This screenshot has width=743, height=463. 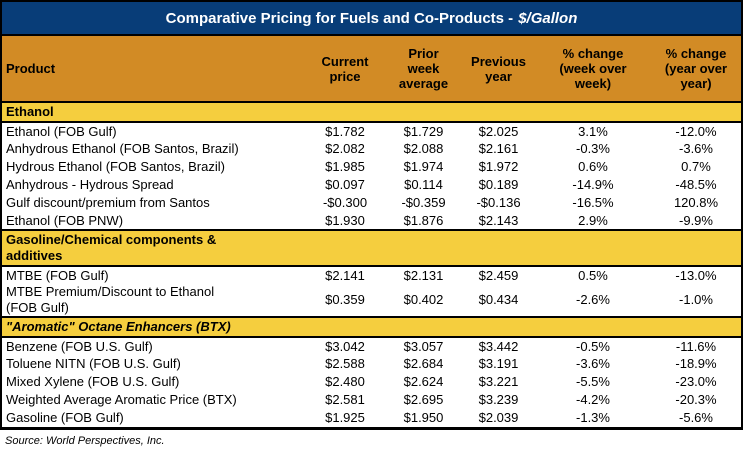 I want to click on value-cell: -5.6%, so click(x=696, y=417).